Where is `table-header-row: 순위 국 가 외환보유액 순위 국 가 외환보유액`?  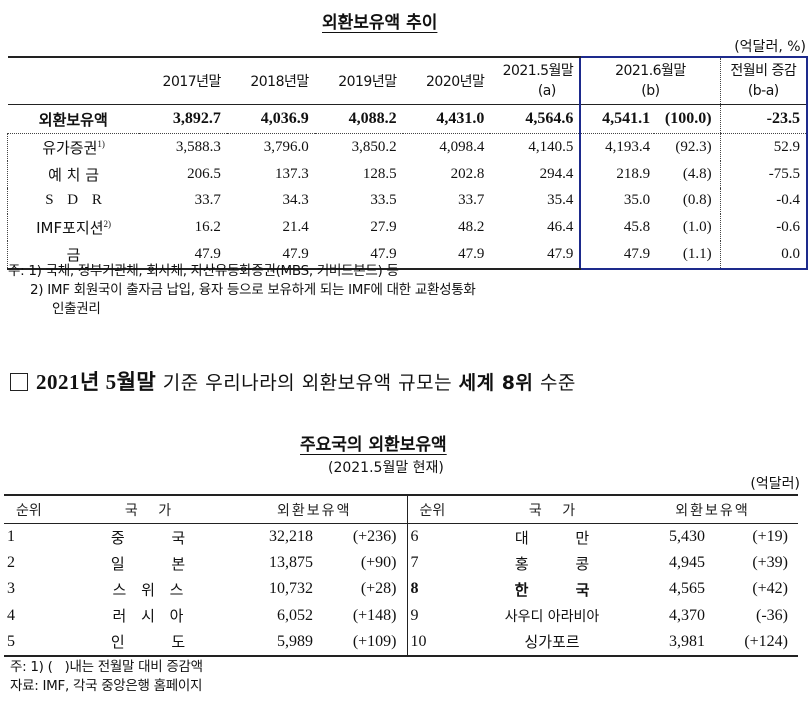 table-header-row: 순위 국 가 외환보유액 순위 국 가 외환보유액 is located at coordinates (401, 509).